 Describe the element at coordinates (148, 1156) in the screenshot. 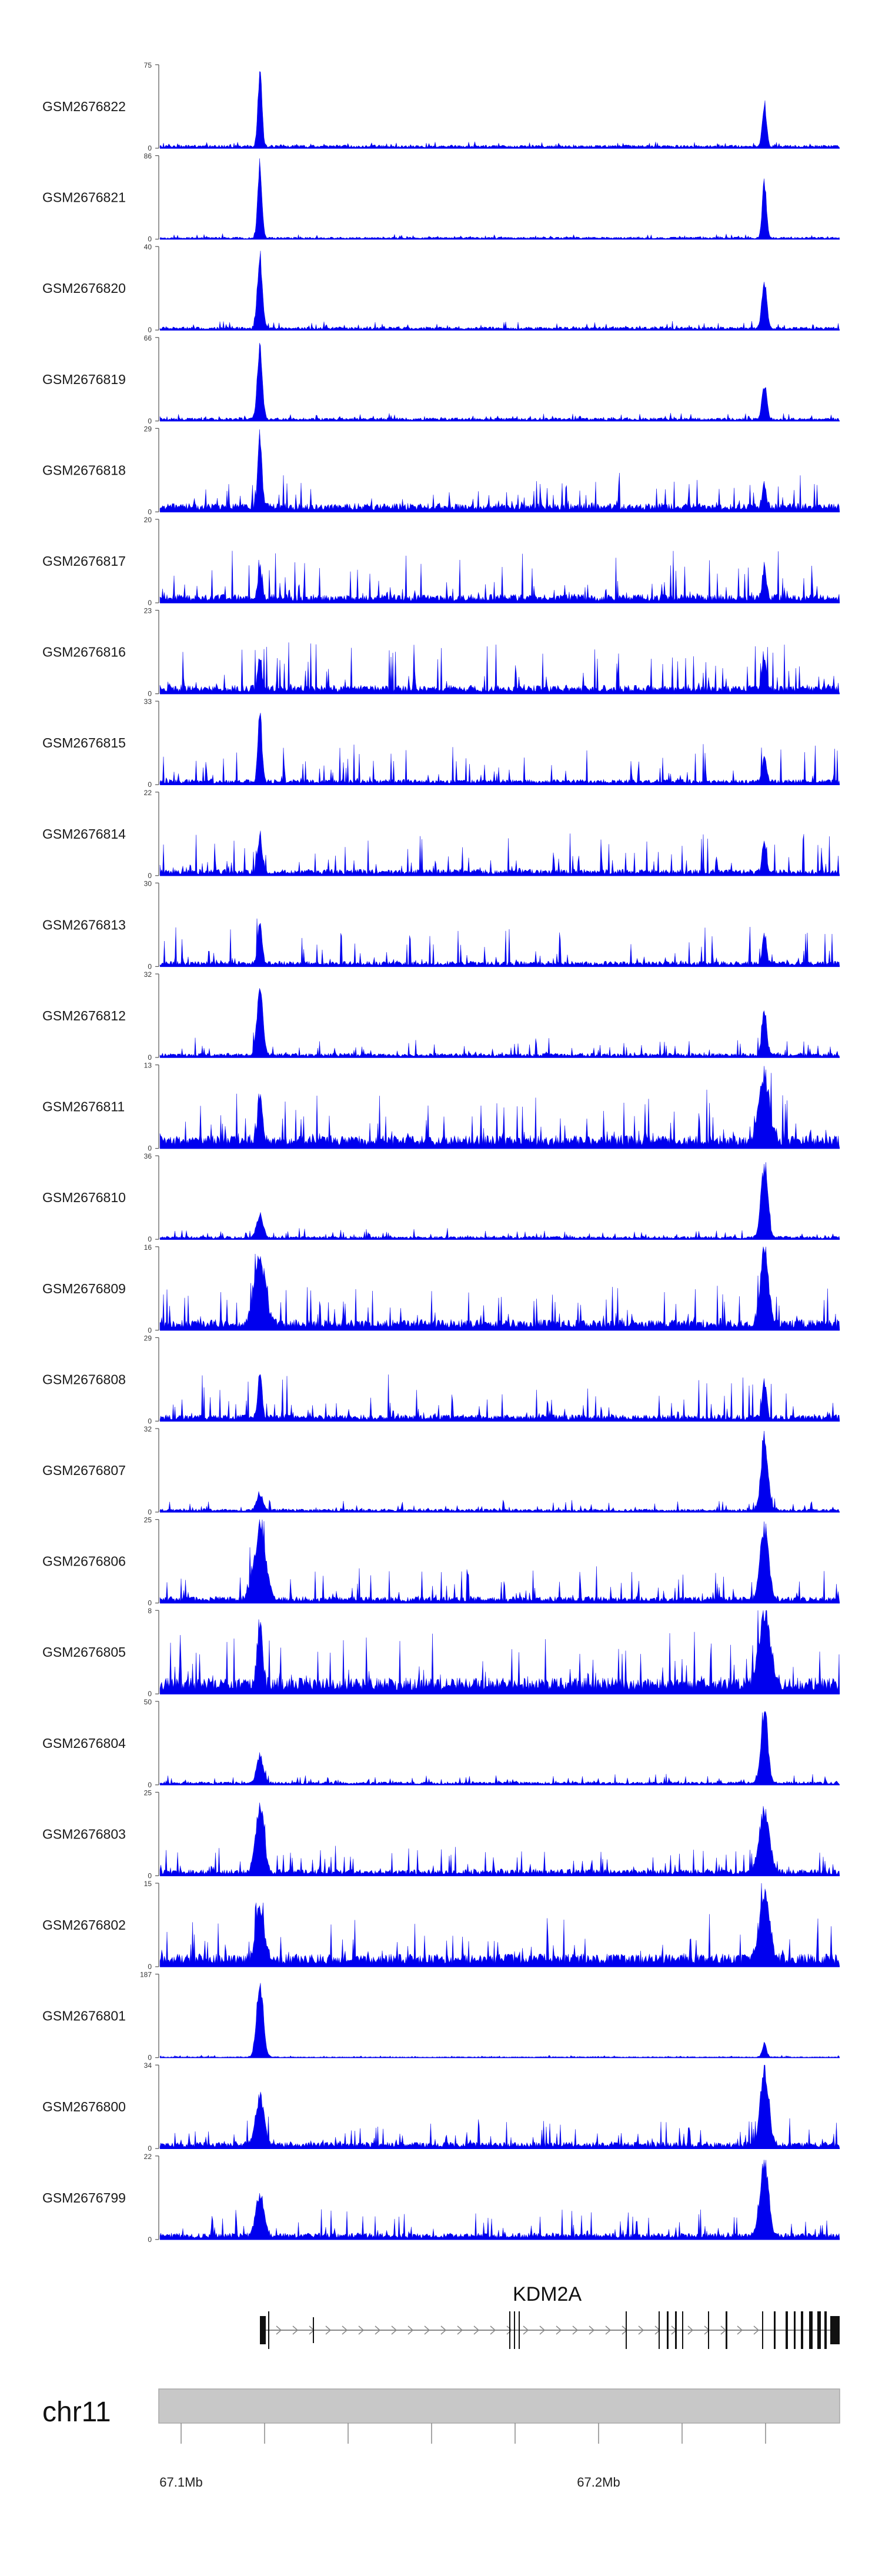

I see `y-max-label: 36` at that location.